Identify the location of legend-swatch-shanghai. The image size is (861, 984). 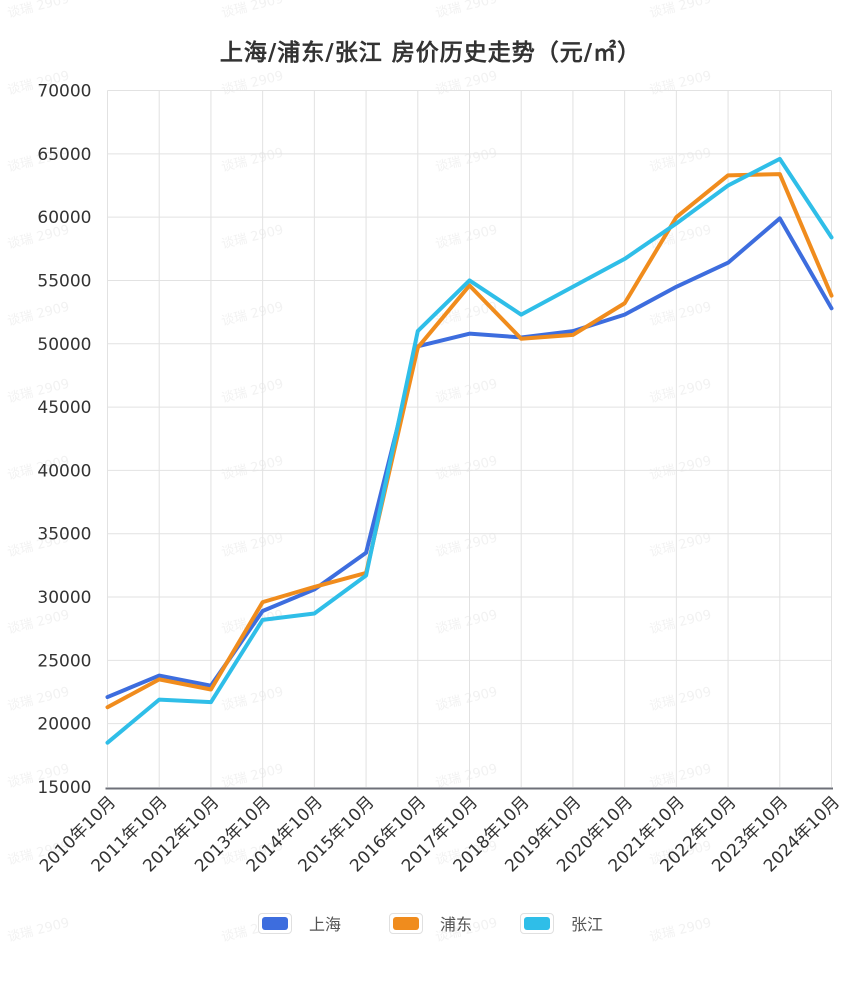
(274, 923).